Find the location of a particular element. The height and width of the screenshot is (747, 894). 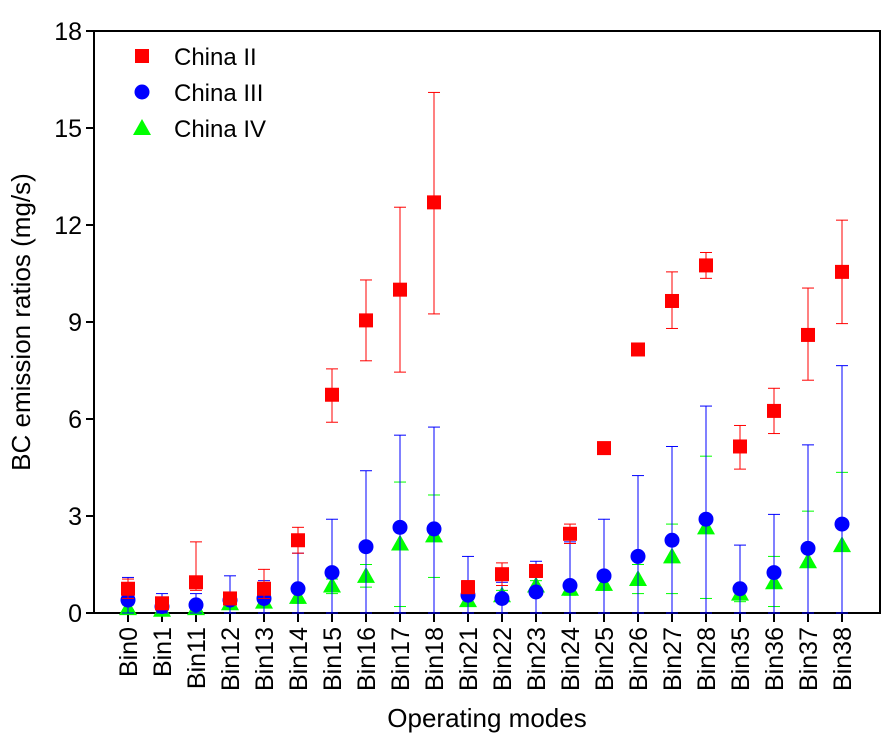

y-tick-label: 6 is located at coordinates (75, 420).